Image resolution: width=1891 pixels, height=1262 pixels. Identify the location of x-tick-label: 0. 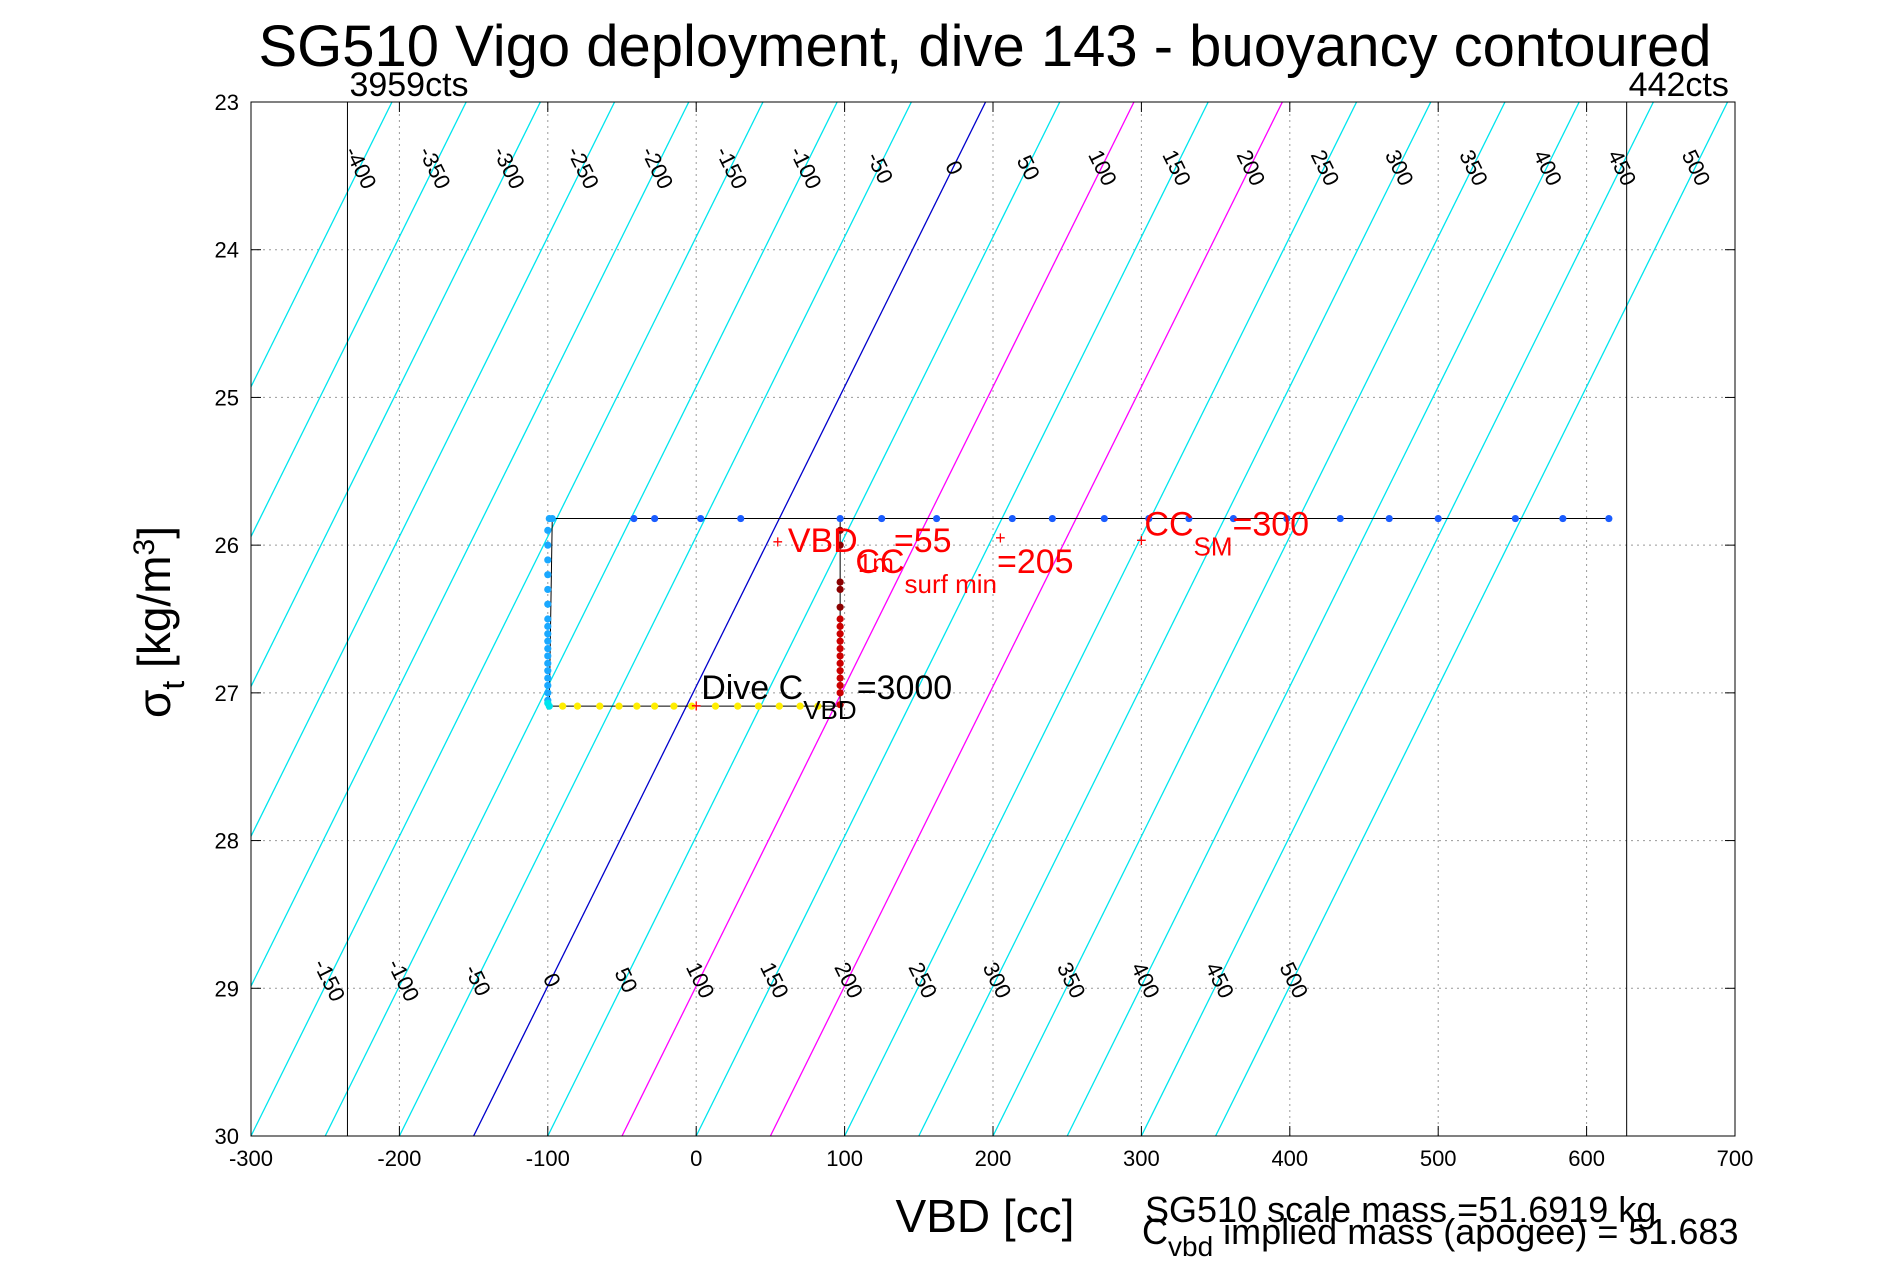
(696, 1158).